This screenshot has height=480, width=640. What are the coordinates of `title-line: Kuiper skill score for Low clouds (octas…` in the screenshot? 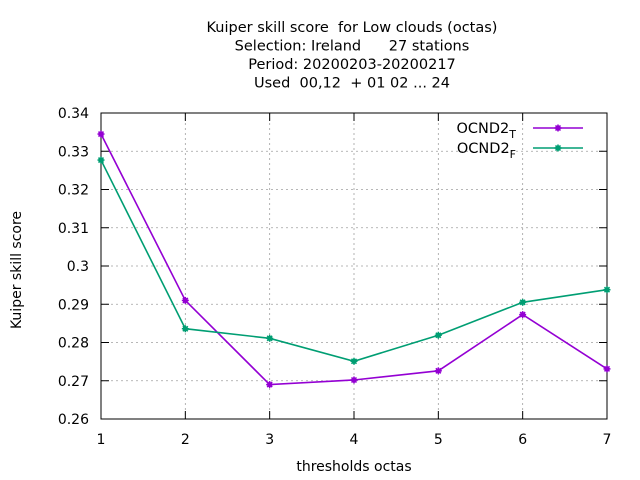 It's located at (352, 28).